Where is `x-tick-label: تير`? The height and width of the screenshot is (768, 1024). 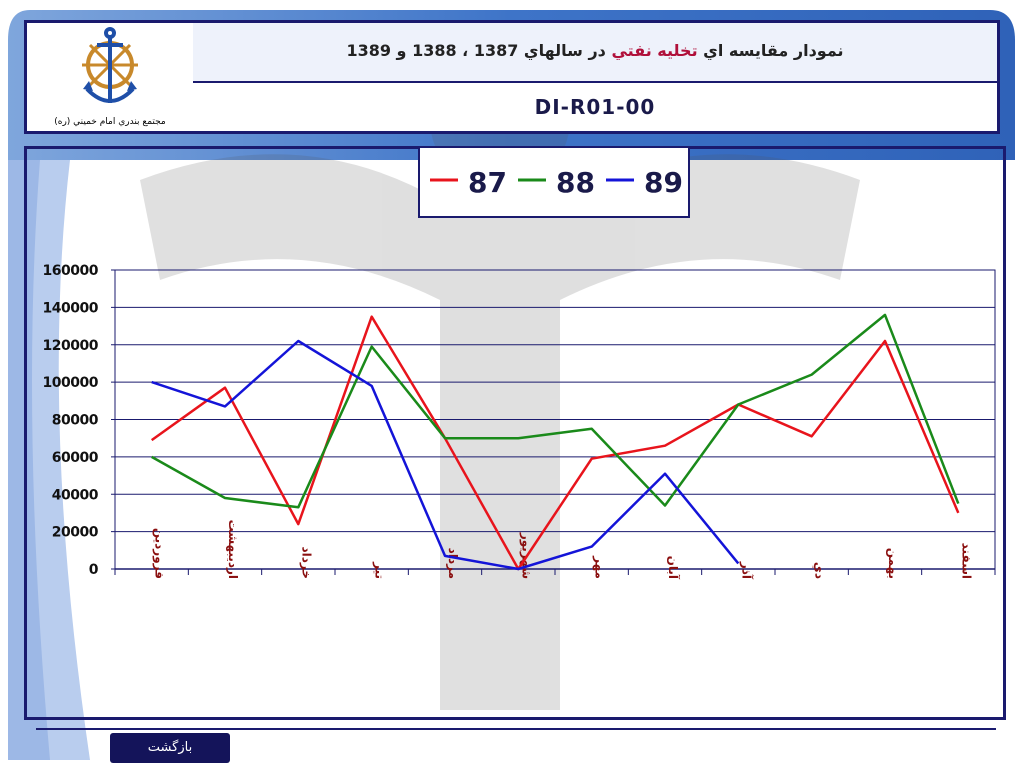
x-tick-label: تير is located at coordinates (380, 570).